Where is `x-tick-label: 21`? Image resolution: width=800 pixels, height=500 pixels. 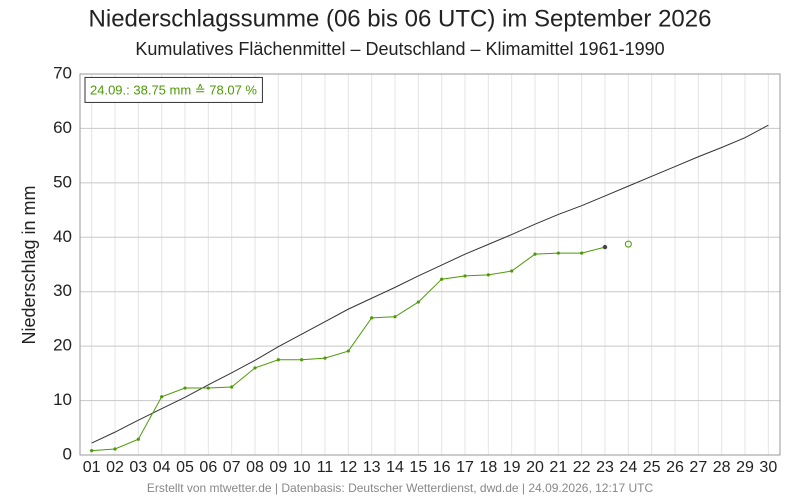 x-tick-label: 21 is located at coordinates (558, 467).